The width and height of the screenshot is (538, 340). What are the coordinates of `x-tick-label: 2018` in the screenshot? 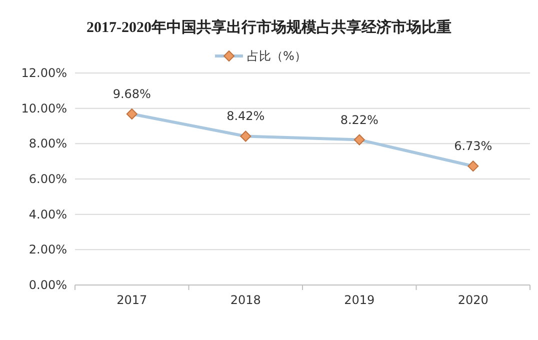 It's located at (245, 300).